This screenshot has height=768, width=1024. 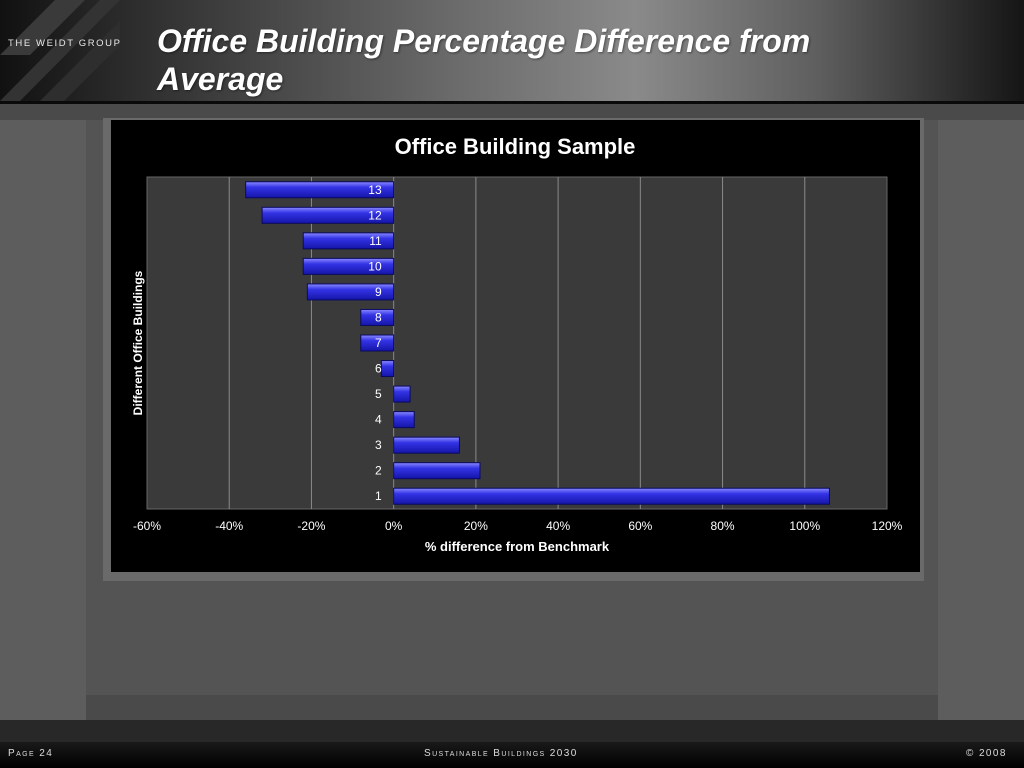 I want to click on category-label: 6, so click(x=378, y=369).